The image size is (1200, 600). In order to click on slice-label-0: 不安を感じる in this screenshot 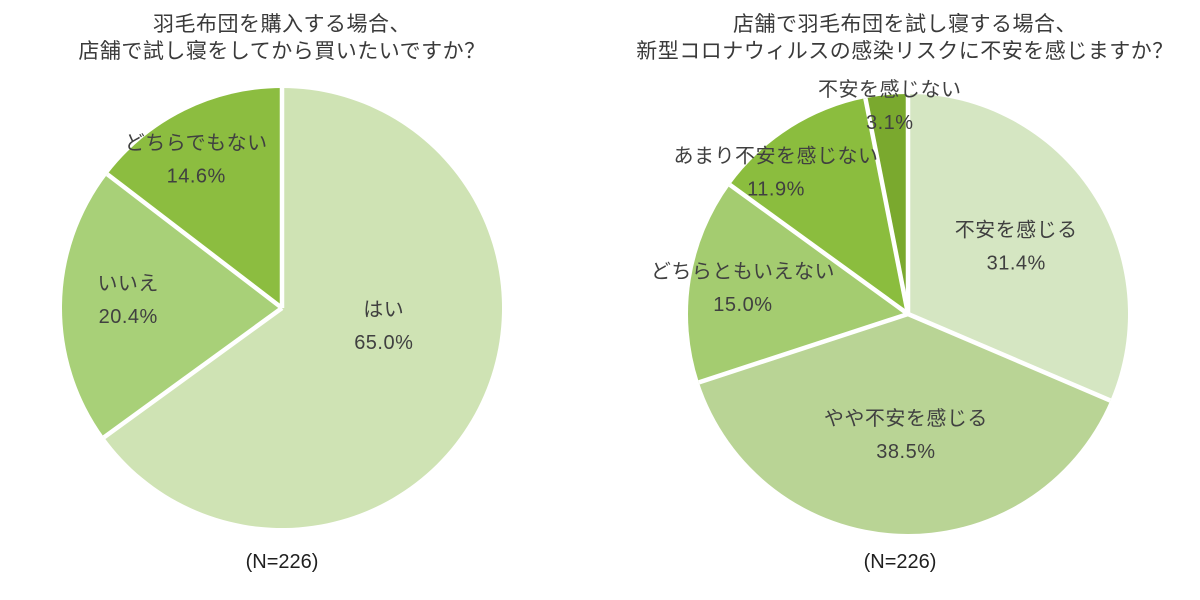, I will do `click(1016, 229)`.